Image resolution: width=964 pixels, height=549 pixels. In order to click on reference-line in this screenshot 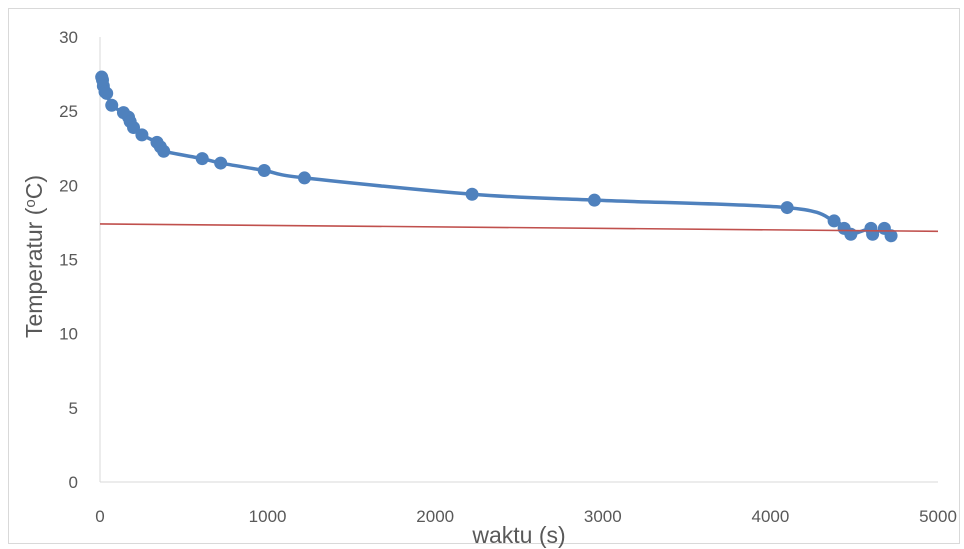, I will do `click(519, 228)`.